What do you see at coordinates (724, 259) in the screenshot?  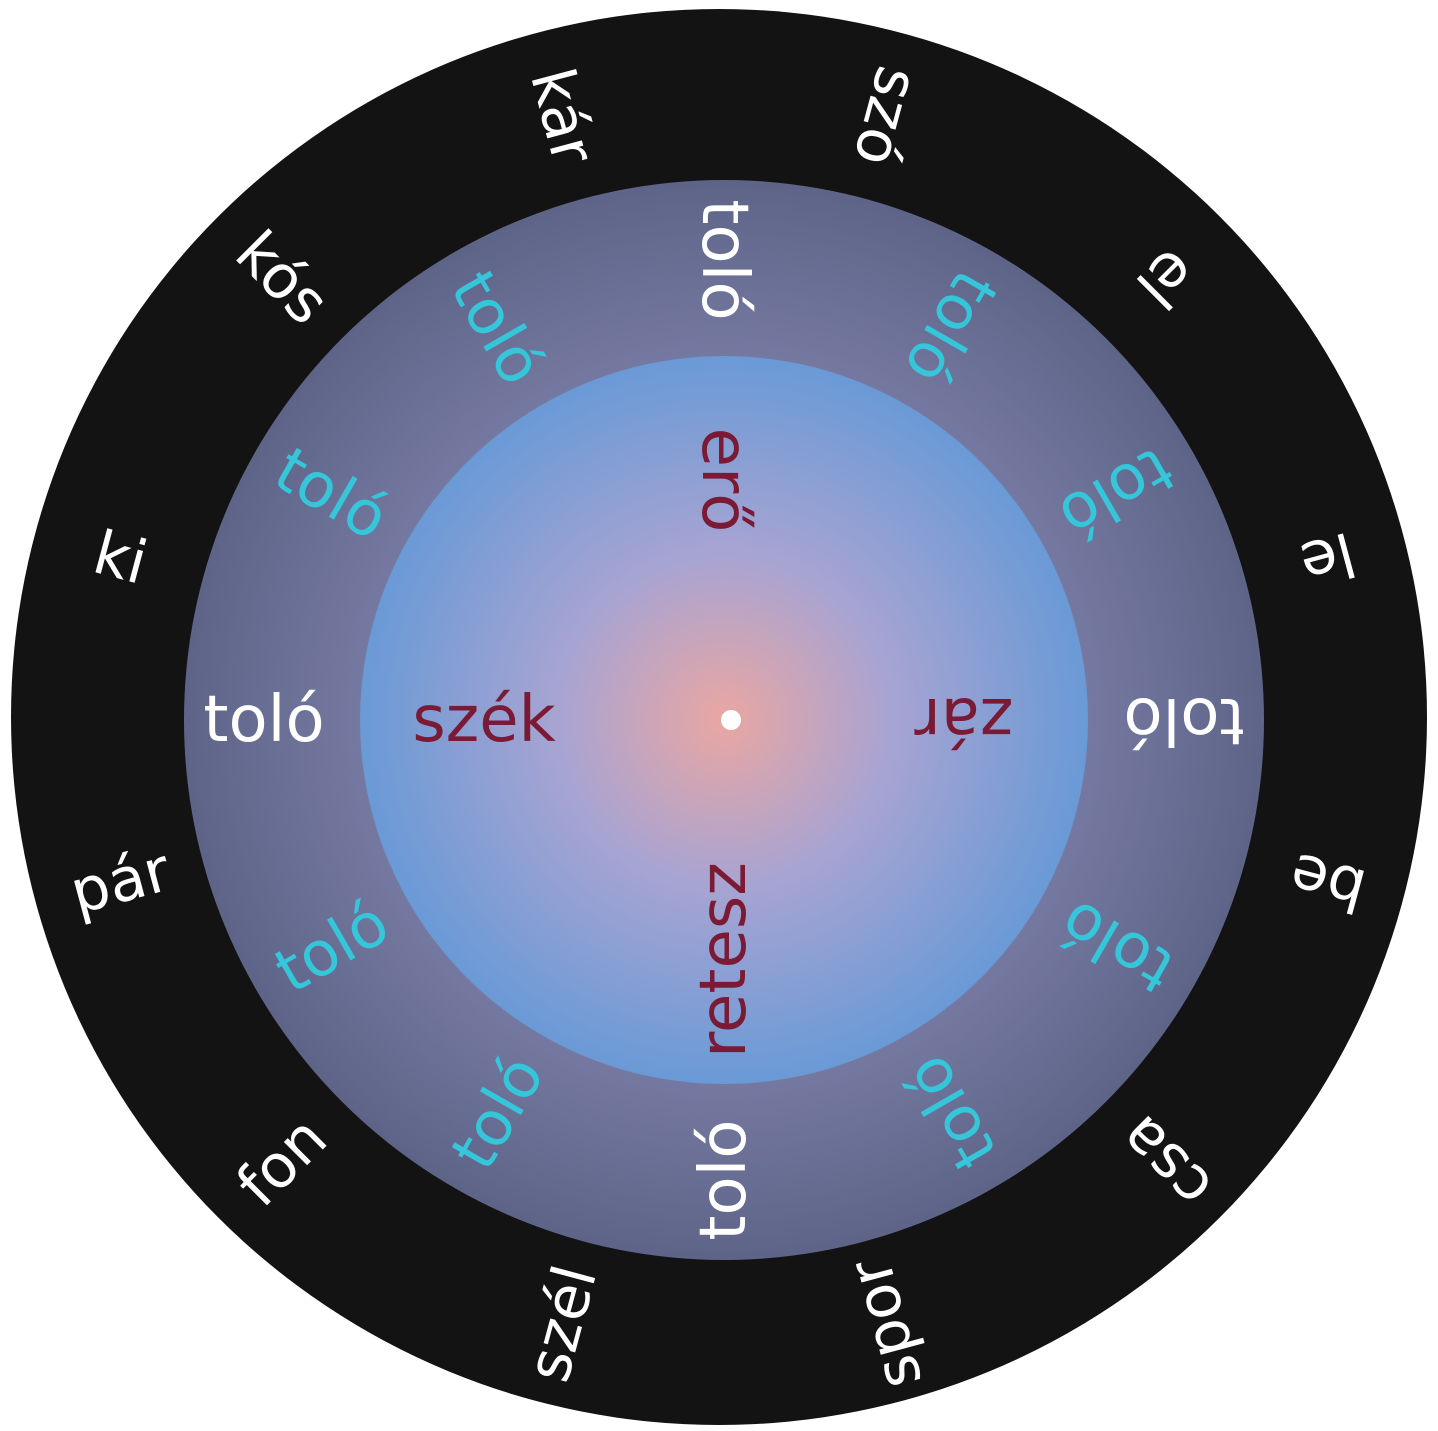 I see `axis-top-first: toló` at bounding box center [724, 259].